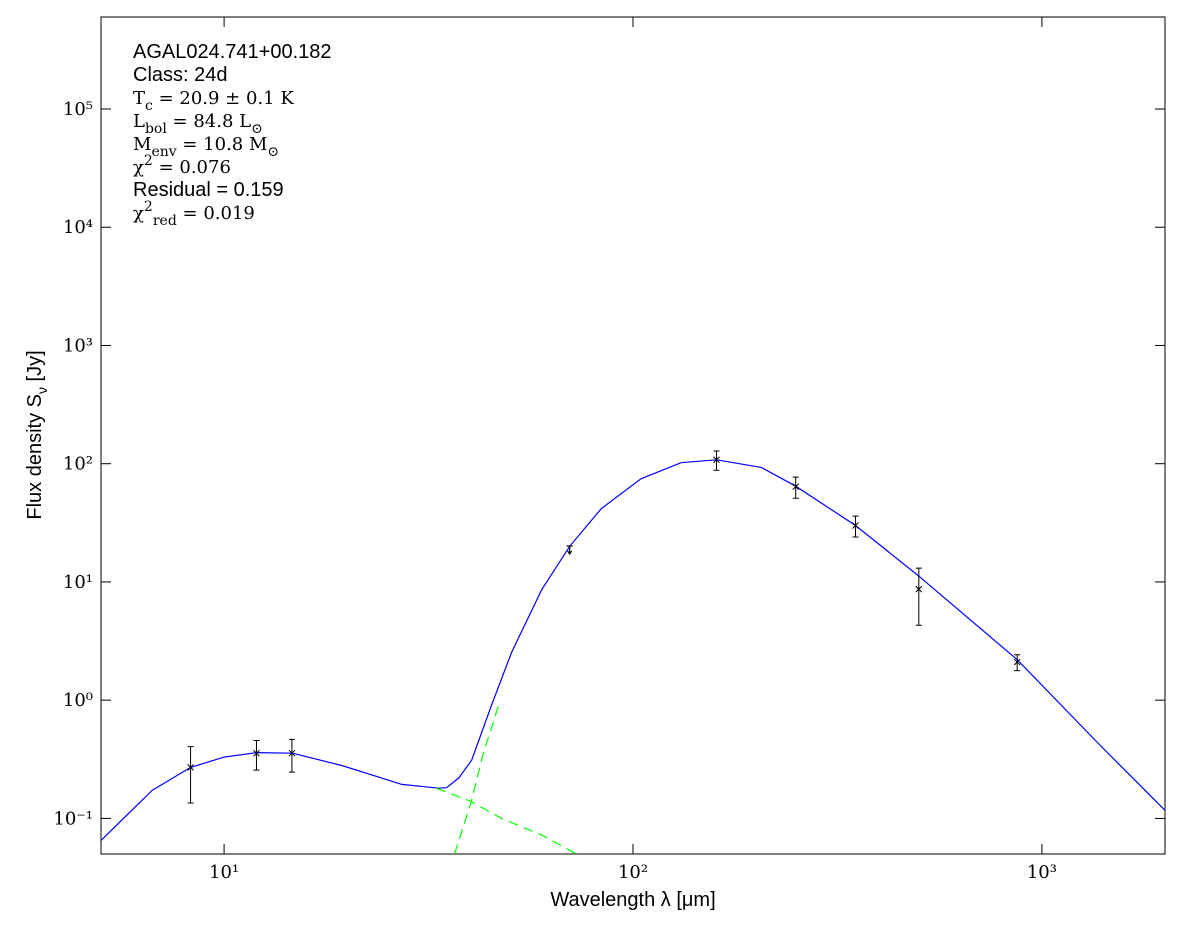 The width and height of the screenshot is (1200, 933). I want to click on annotation: Class: 24d, so click(180, 75).